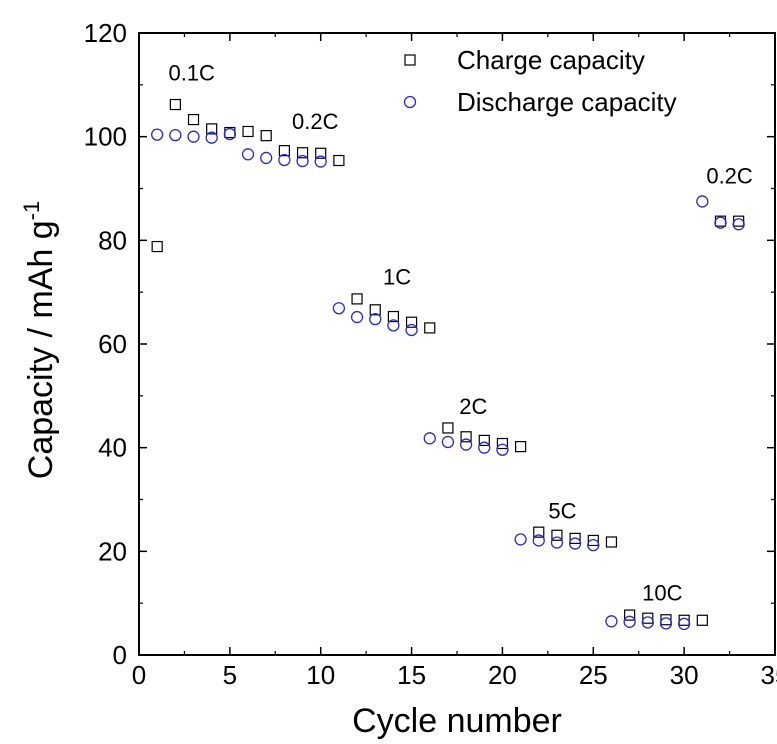 The height and width of the screenshot is (744, 777). What do you see at coordinates (41, 349) in the screenshot?
I see `y-axis-title-text: Capacity / mAh g` at bounding box center [41, 349].